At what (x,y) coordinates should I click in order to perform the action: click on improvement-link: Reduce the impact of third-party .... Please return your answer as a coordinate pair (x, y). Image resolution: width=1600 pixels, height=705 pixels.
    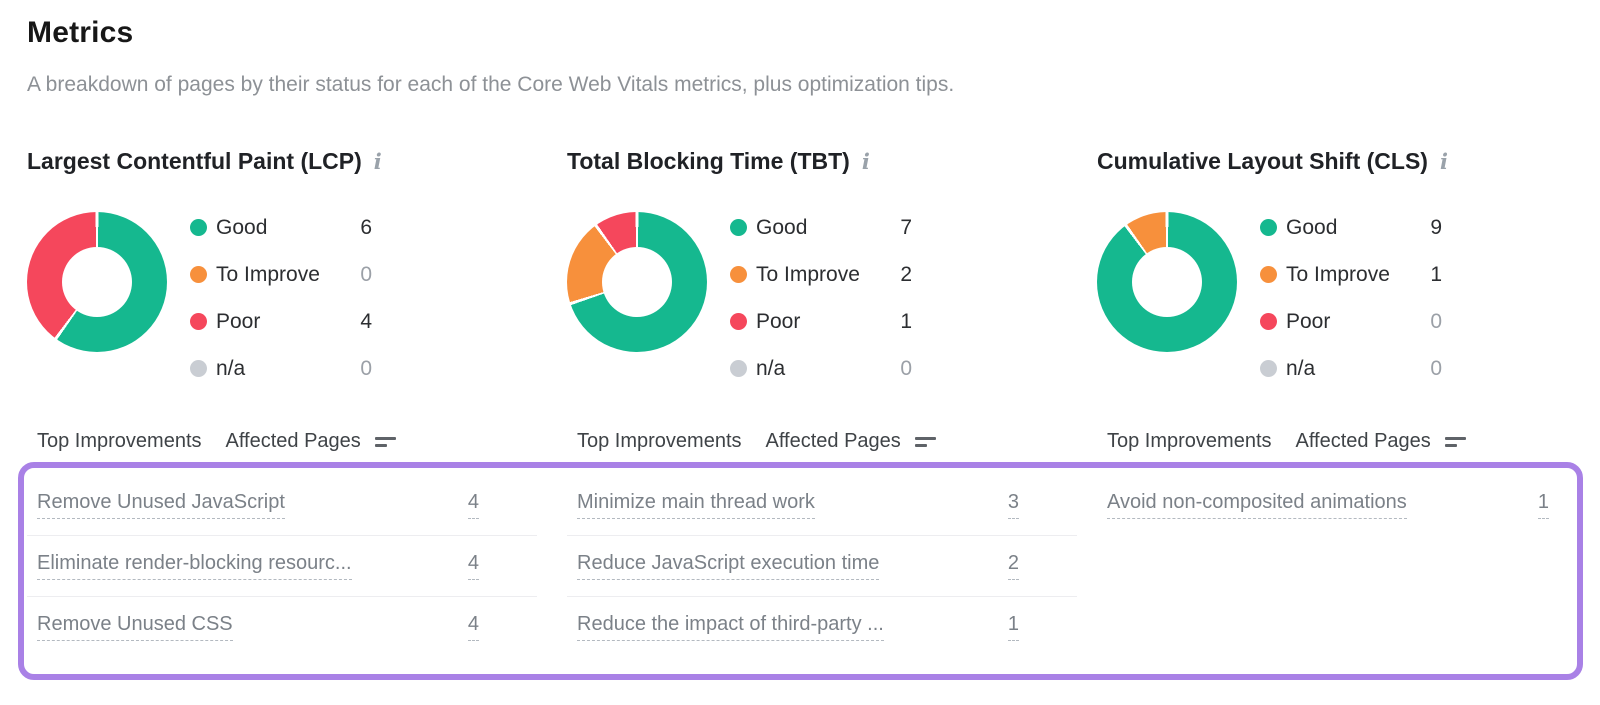
    Looking at the image, I should click on (730, 627).